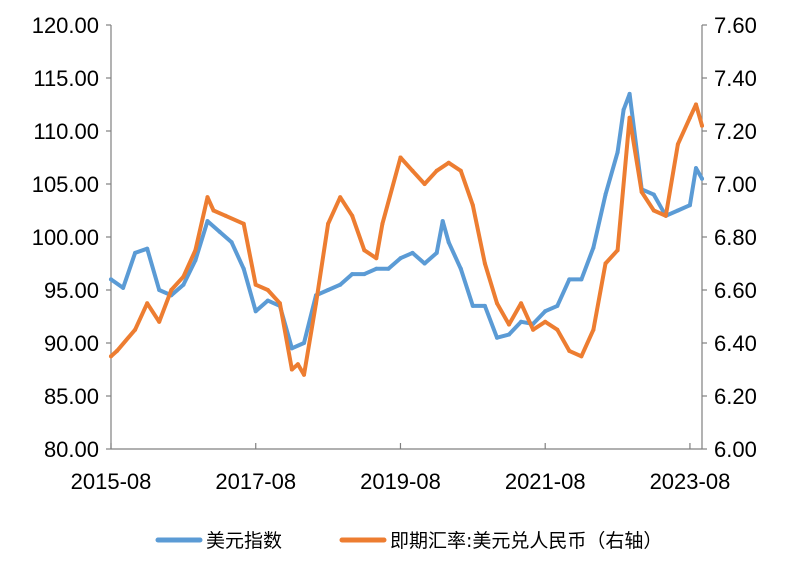 The image size is (808, 564). I want to click on right-tick-label: 7.20, so click(735, 131).